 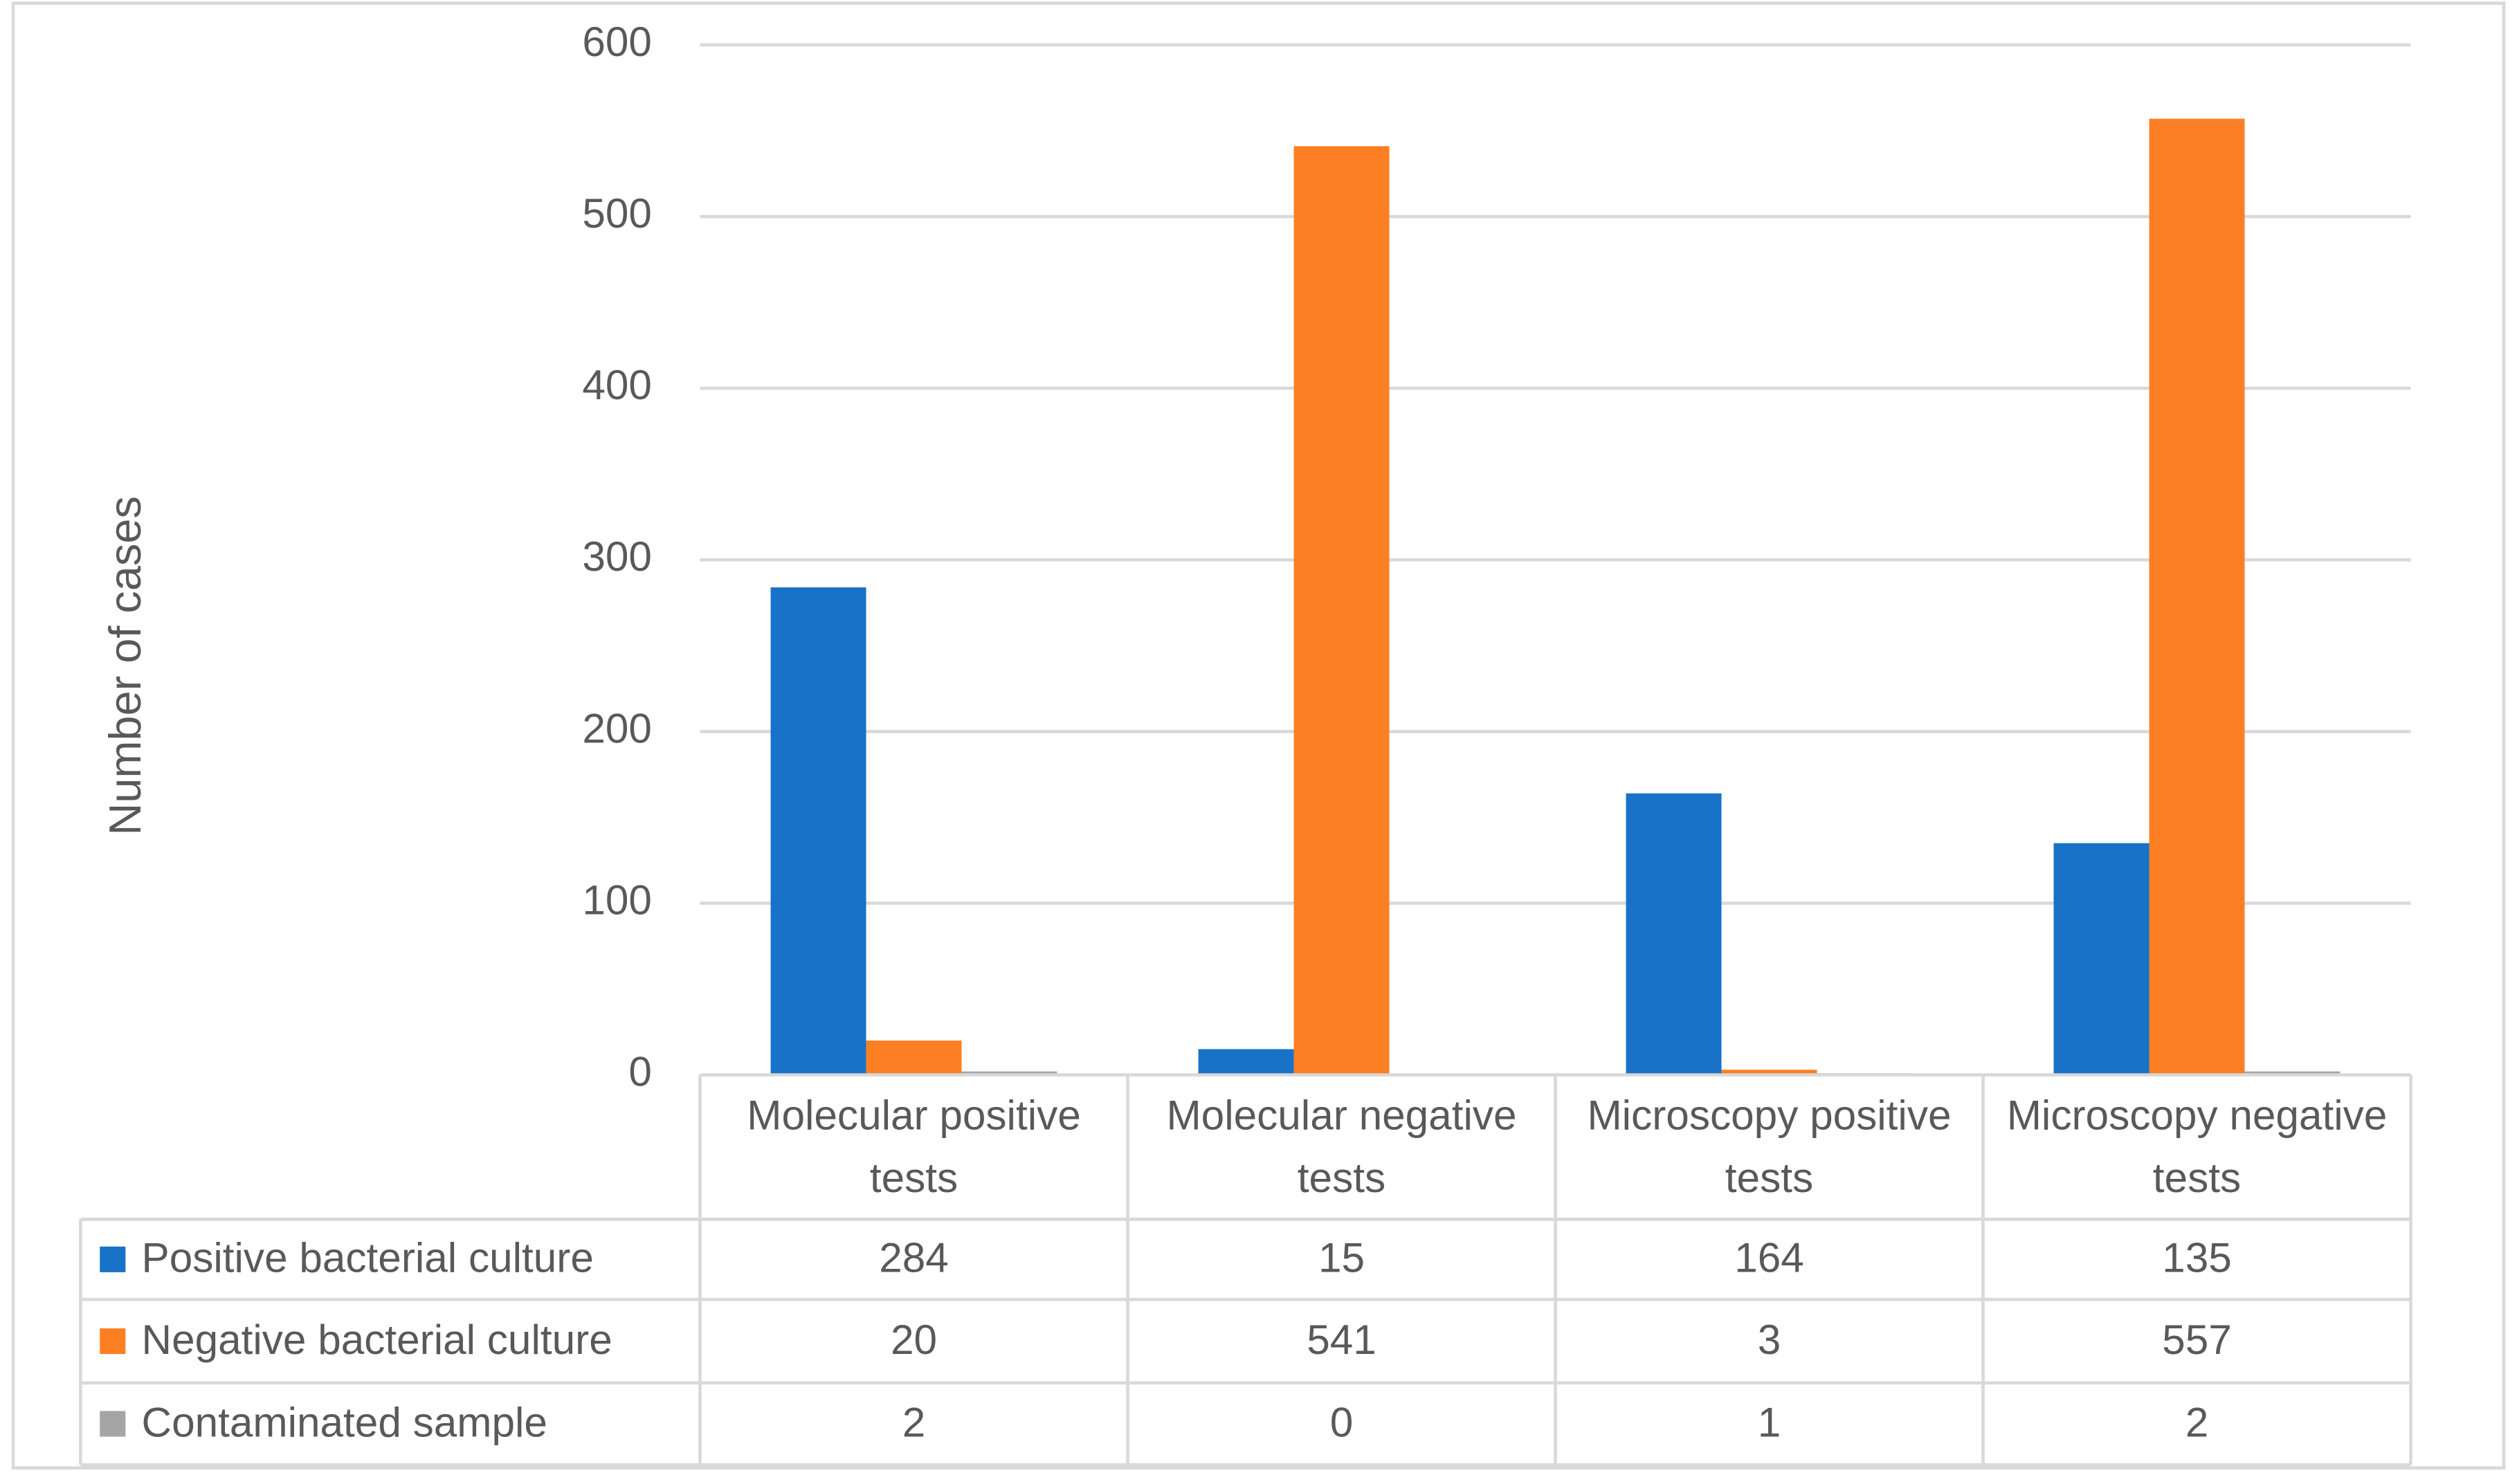 I want to click on x-tick-label: Molecular positive tests, so click(x=914, y=1146).